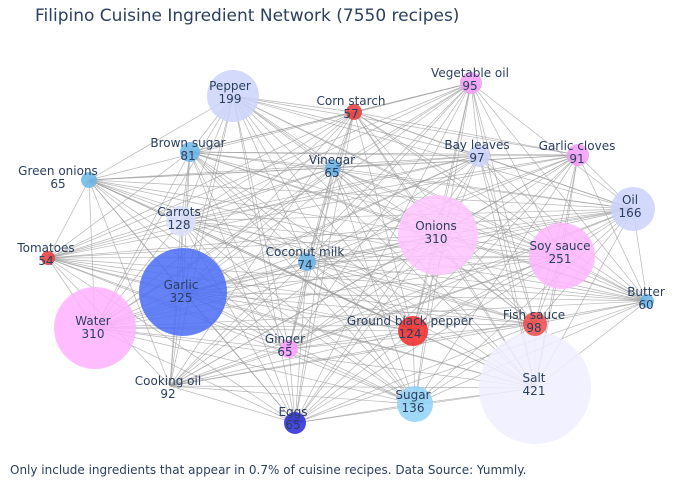 This screenshot has width=700, height=500. I want to click on edge-green-onions-tomatoes, so click(68, 219).